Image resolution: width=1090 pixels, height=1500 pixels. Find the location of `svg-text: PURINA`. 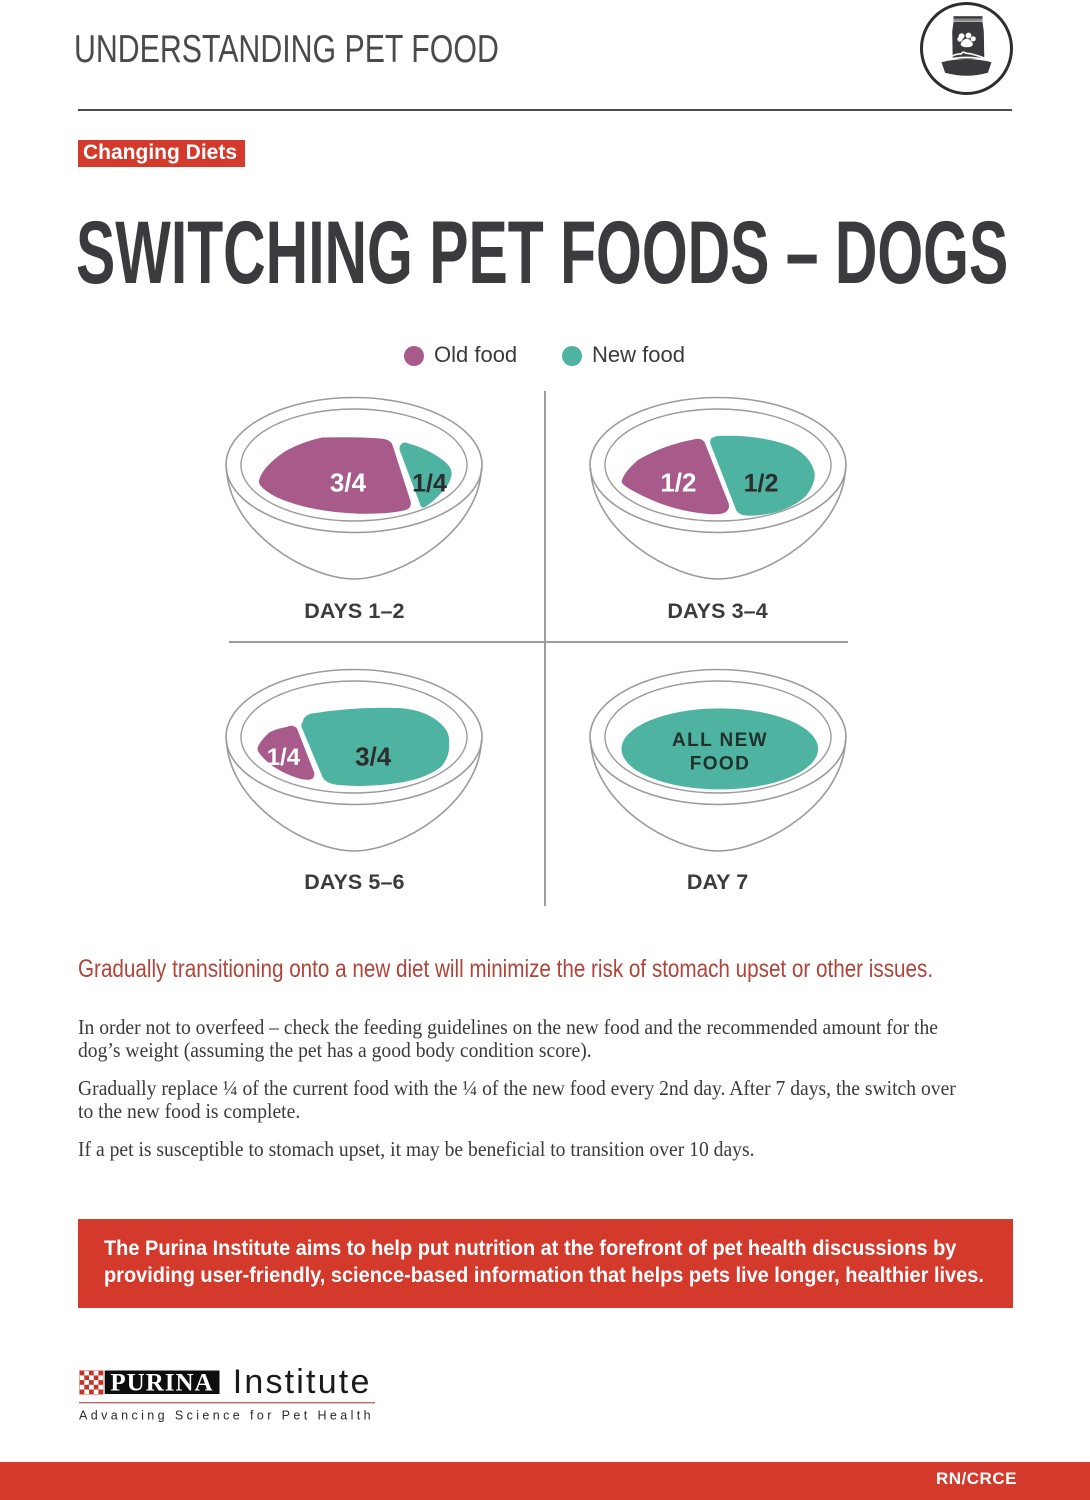

svg-text: PURINA is located at coordinates (161, 1383).